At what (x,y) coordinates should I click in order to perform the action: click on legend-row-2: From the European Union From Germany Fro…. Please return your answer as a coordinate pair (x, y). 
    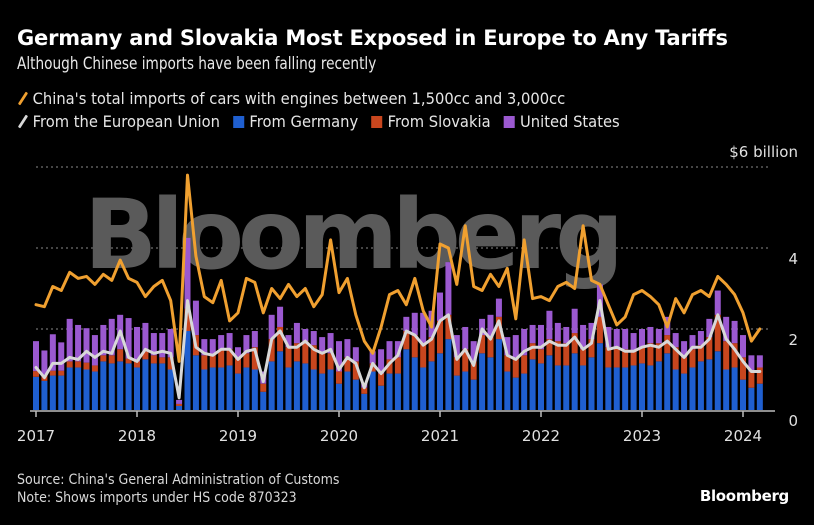
    Looking at the image, I should click on (325, 121).